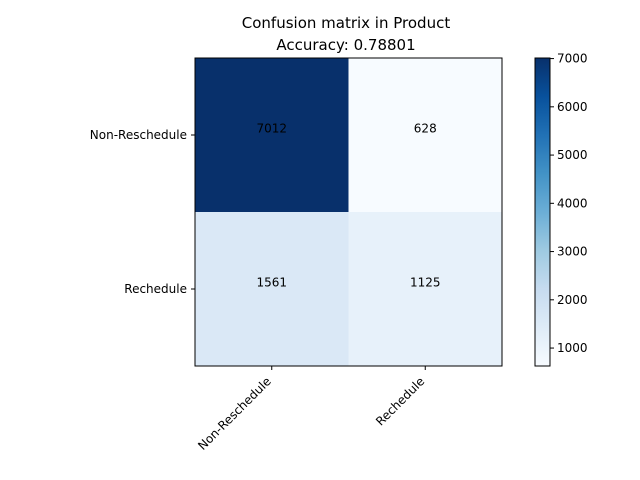  Describe the element at coordinates (345, 45) in the screenshot. I see `chart-subtitle: Accuracy: 0.78801` at that location.